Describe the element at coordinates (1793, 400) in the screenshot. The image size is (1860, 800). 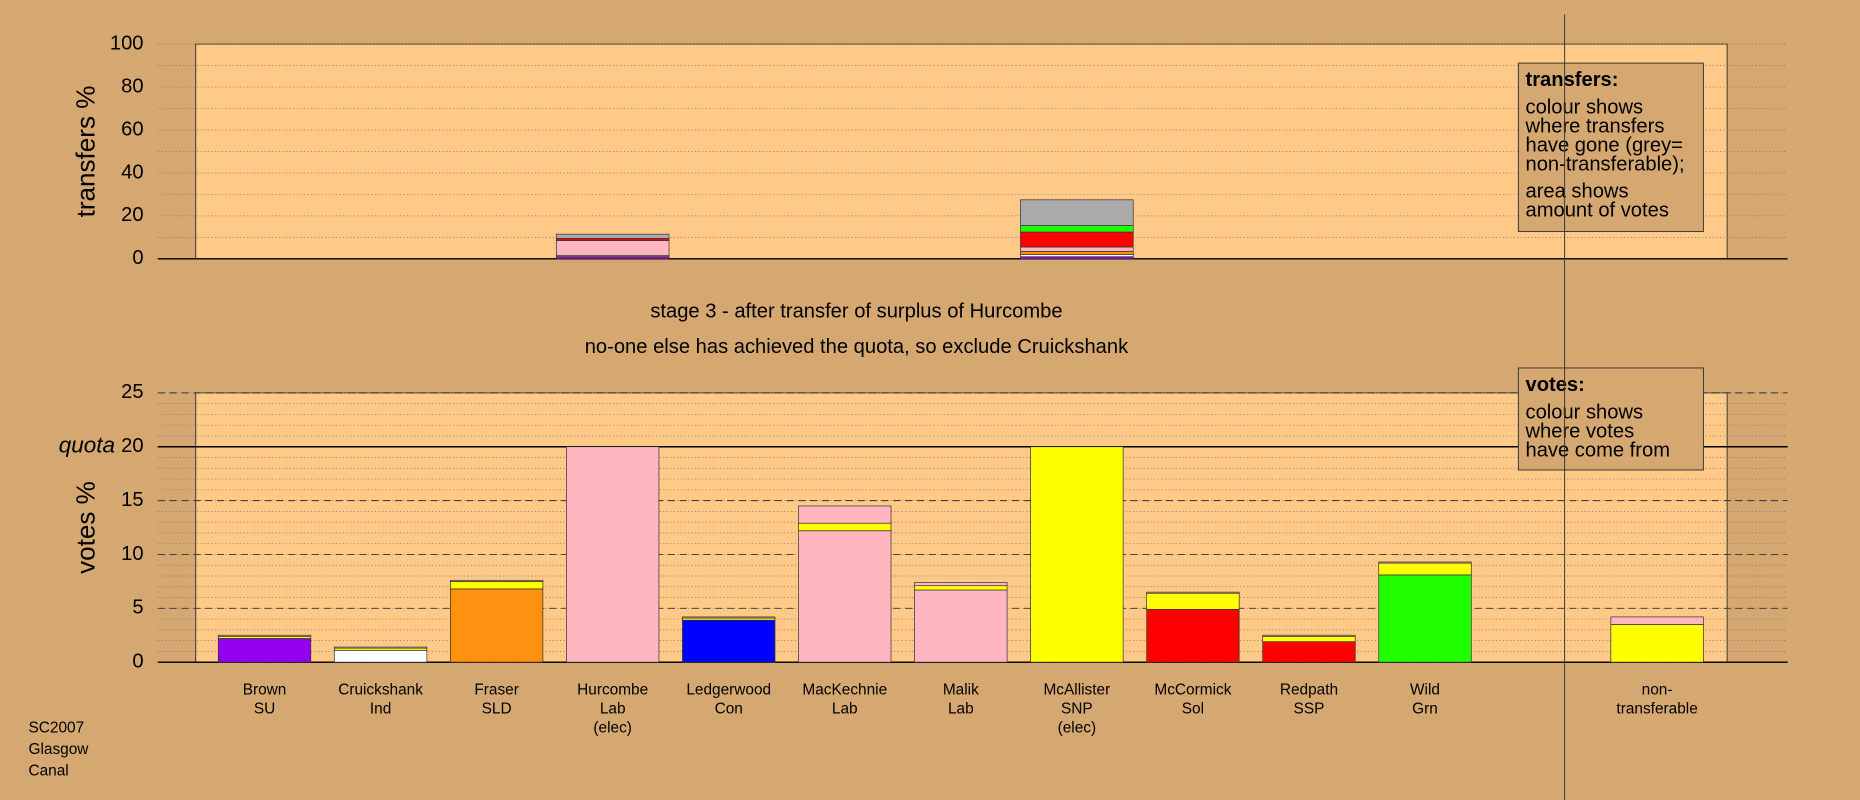
I see `background` at that location.